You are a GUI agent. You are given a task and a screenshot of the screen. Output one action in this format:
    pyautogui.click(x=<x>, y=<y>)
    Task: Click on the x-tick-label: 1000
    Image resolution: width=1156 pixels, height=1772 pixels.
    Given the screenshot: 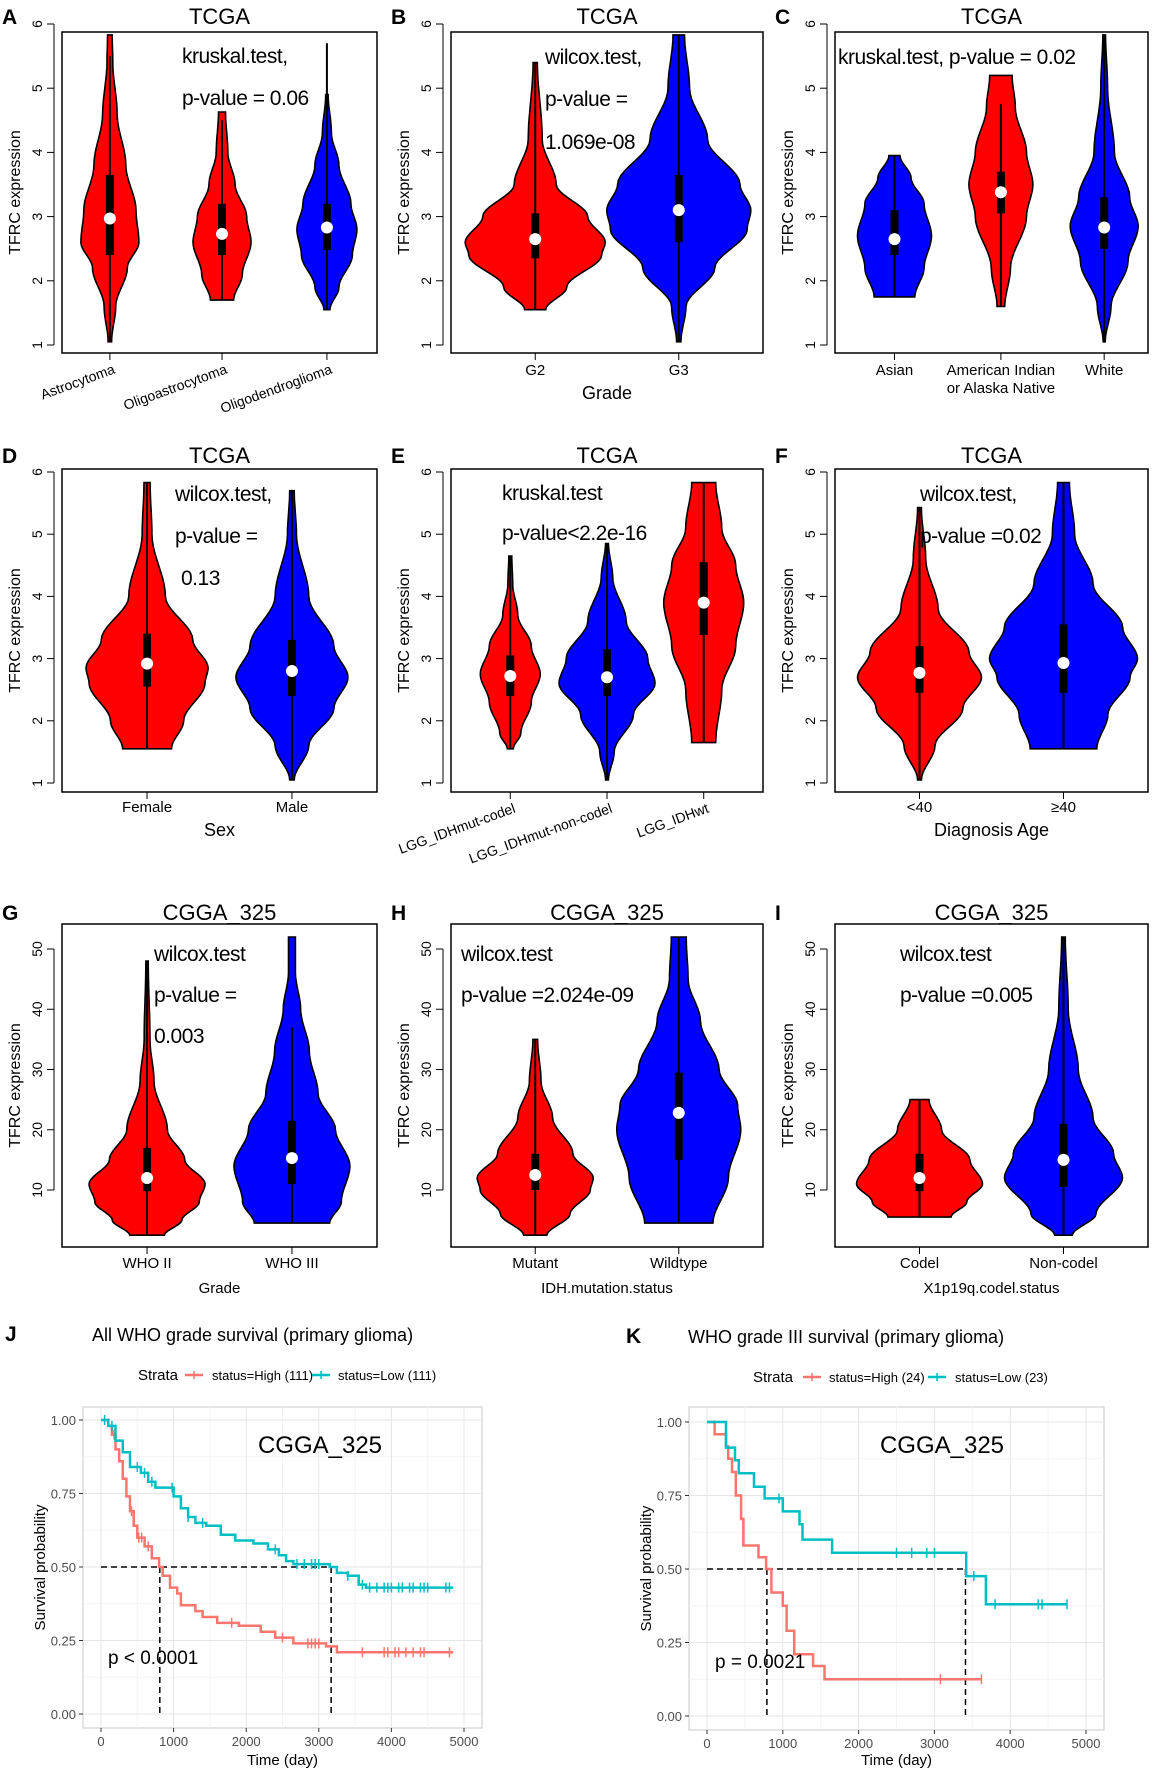 What is the action you would take?
    pyautogui.click(x=173, y=1741)
    